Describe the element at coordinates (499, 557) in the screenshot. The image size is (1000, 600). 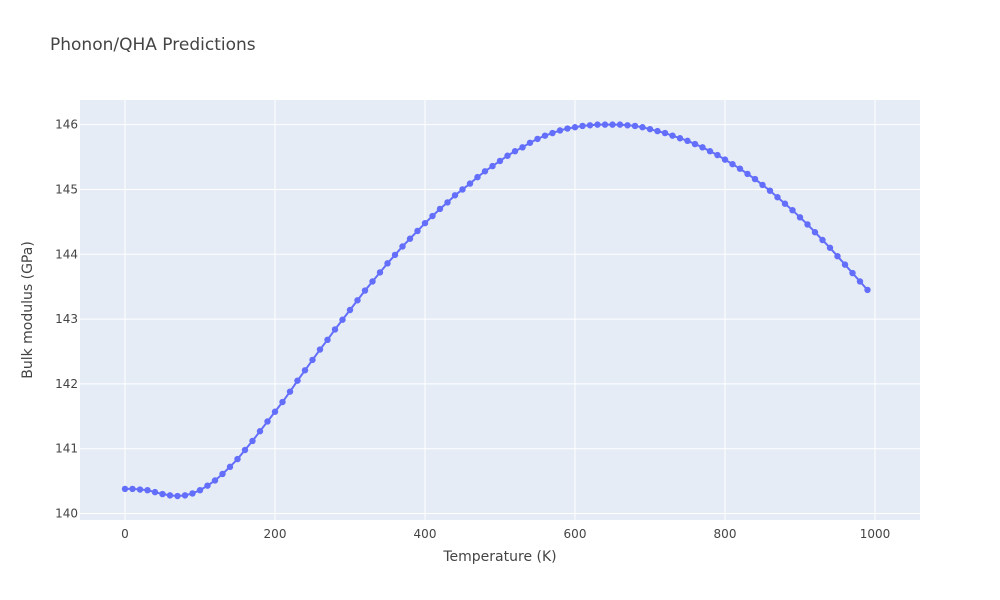
I see `x-axis-title: Temperature (K)` at that location.